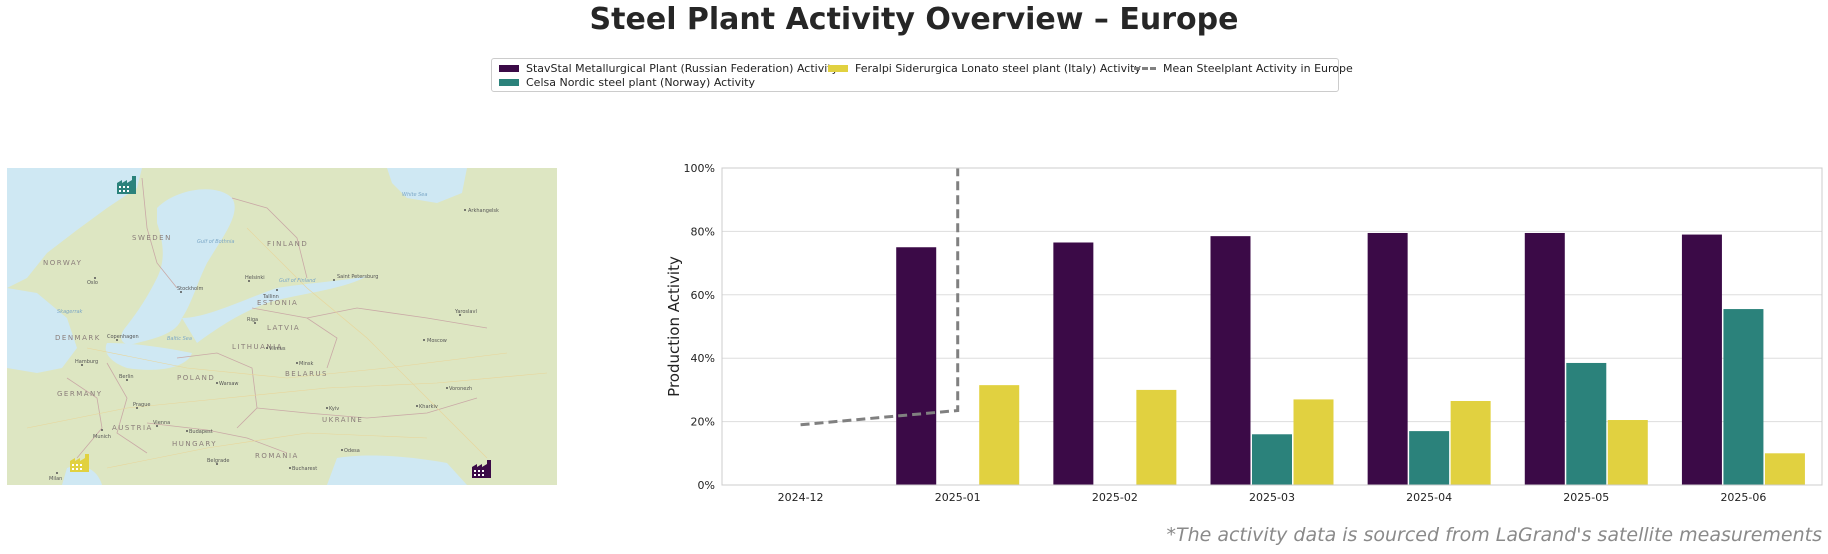 This screenshot has height=554, width=1828. Describe the element at coordinates (86, 362) in the screenshot. I see `map-city-label: Hamburg` at that location.